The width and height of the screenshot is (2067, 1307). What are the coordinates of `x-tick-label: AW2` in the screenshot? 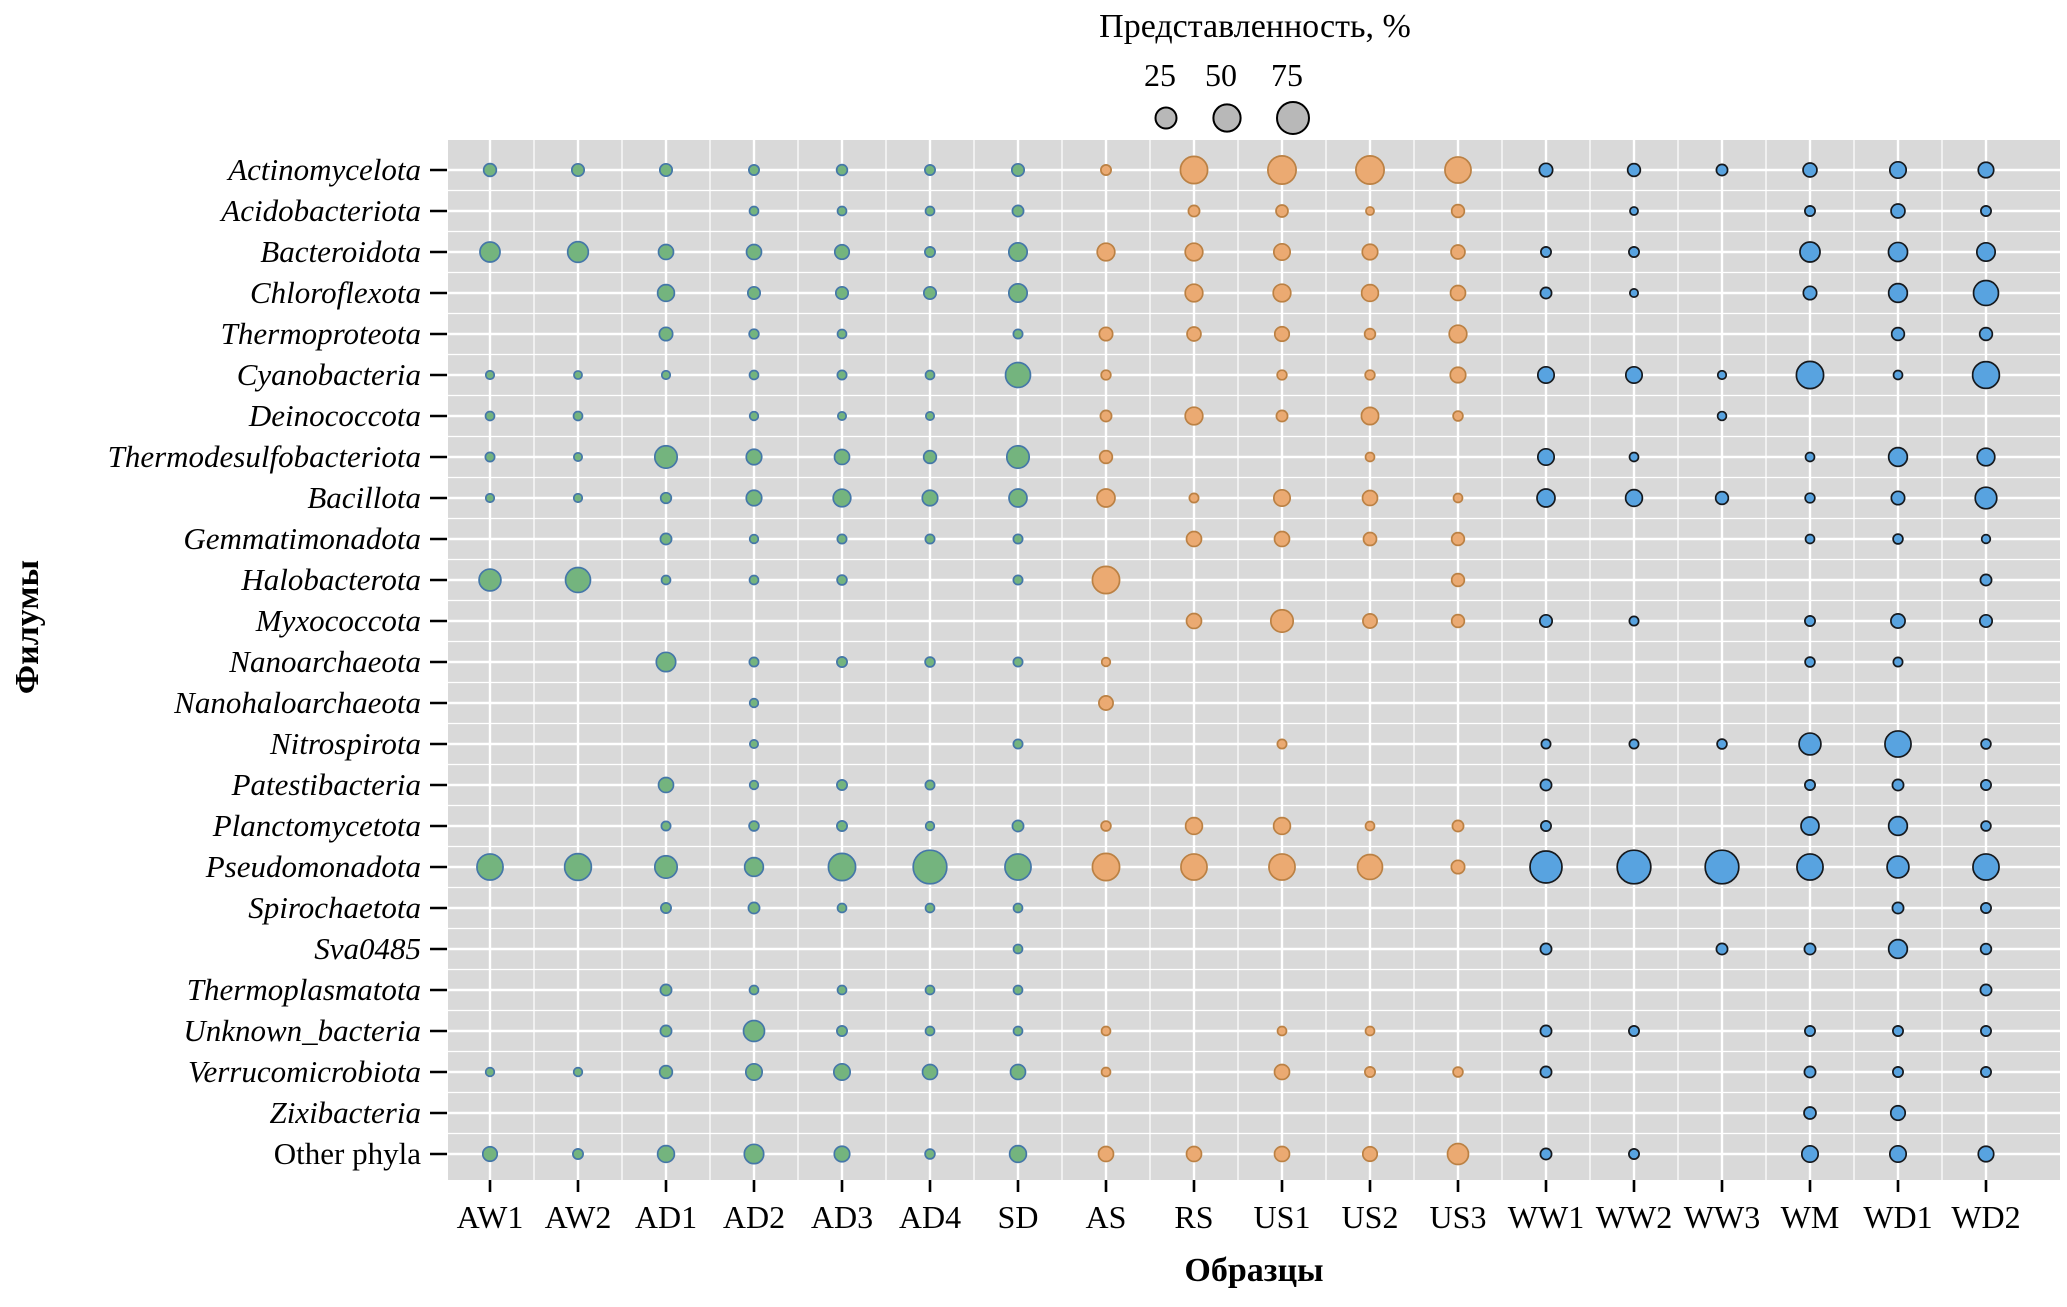 It's located at (578, 1217).